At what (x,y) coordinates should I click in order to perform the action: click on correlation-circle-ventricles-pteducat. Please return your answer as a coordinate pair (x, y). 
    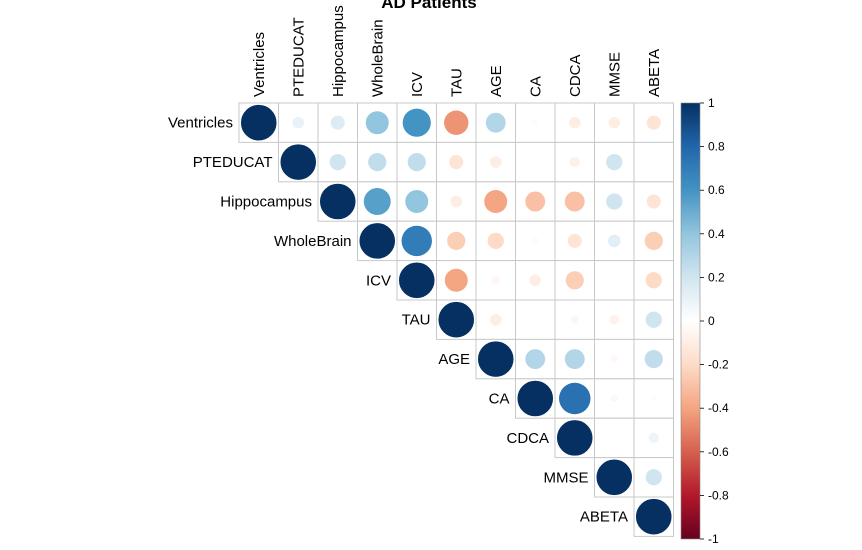
    Looking at the image, I should click on (298, 122).